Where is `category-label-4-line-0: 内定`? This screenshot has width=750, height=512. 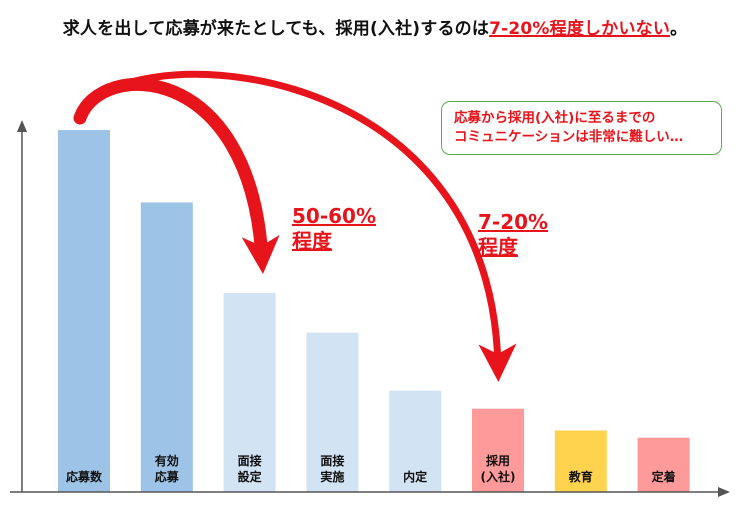
category-label-4-line-0: 内定 is located at coordinates (415, 477).